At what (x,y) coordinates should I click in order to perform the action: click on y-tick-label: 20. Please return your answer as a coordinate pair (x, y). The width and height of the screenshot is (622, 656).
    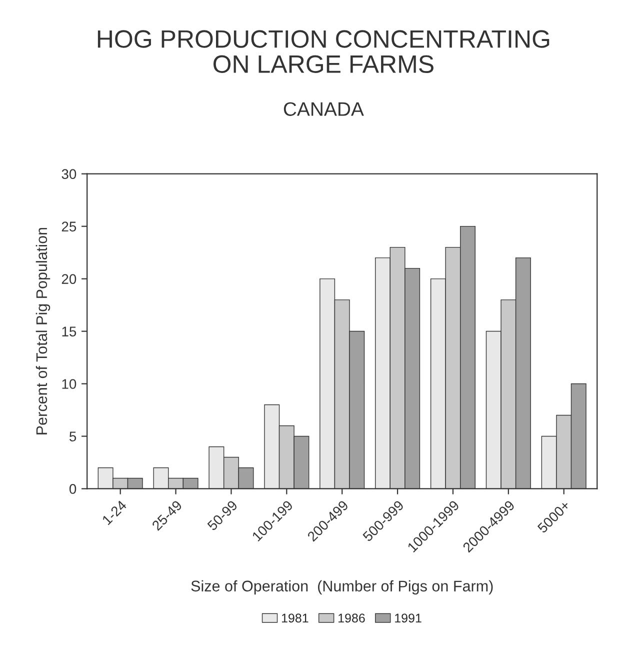
    Looking at the image, I should click on (69, 279).